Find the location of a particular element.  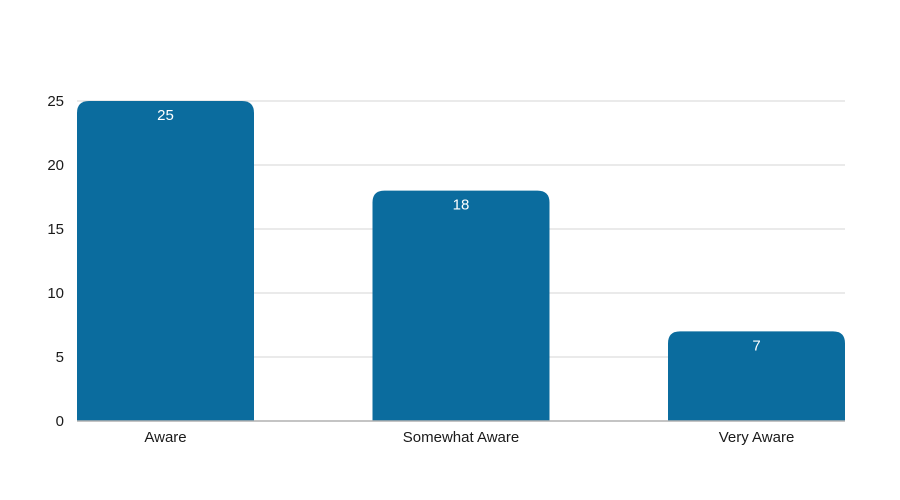

y-tick-label: 5 is located at coordinates (60, 357).